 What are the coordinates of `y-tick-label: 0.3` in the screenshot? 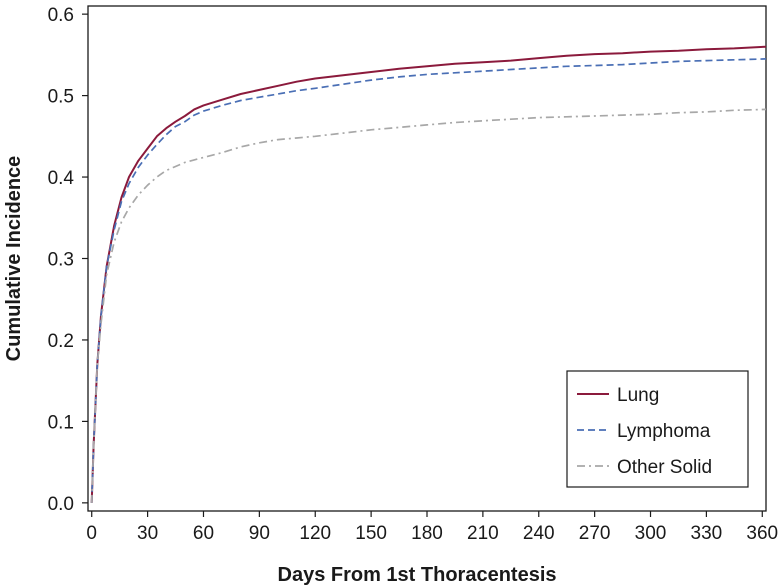 It's located at (61, 260).